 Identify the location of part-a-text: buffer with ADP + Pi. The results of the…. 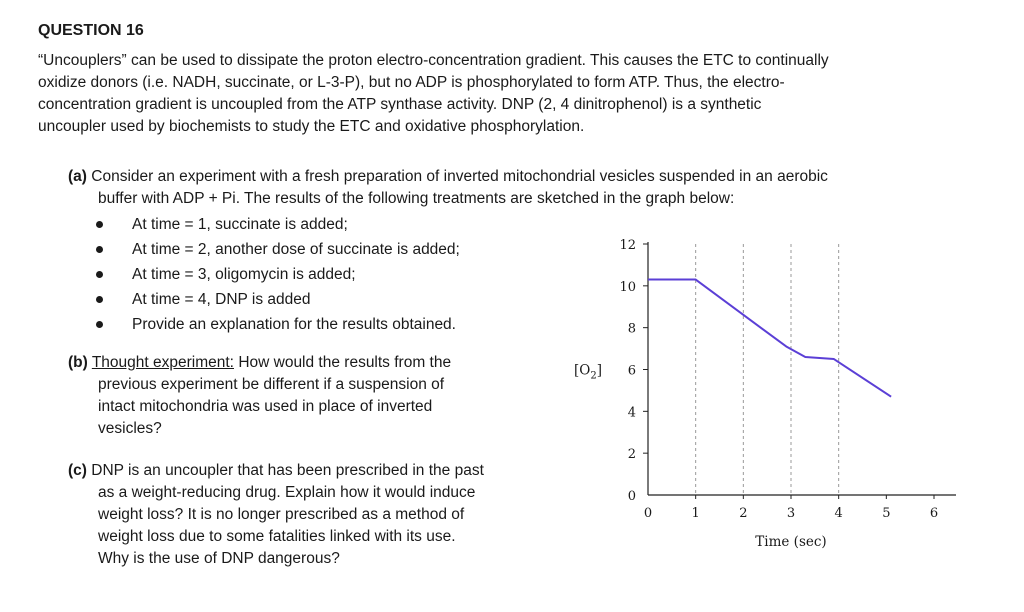
(416, 198).